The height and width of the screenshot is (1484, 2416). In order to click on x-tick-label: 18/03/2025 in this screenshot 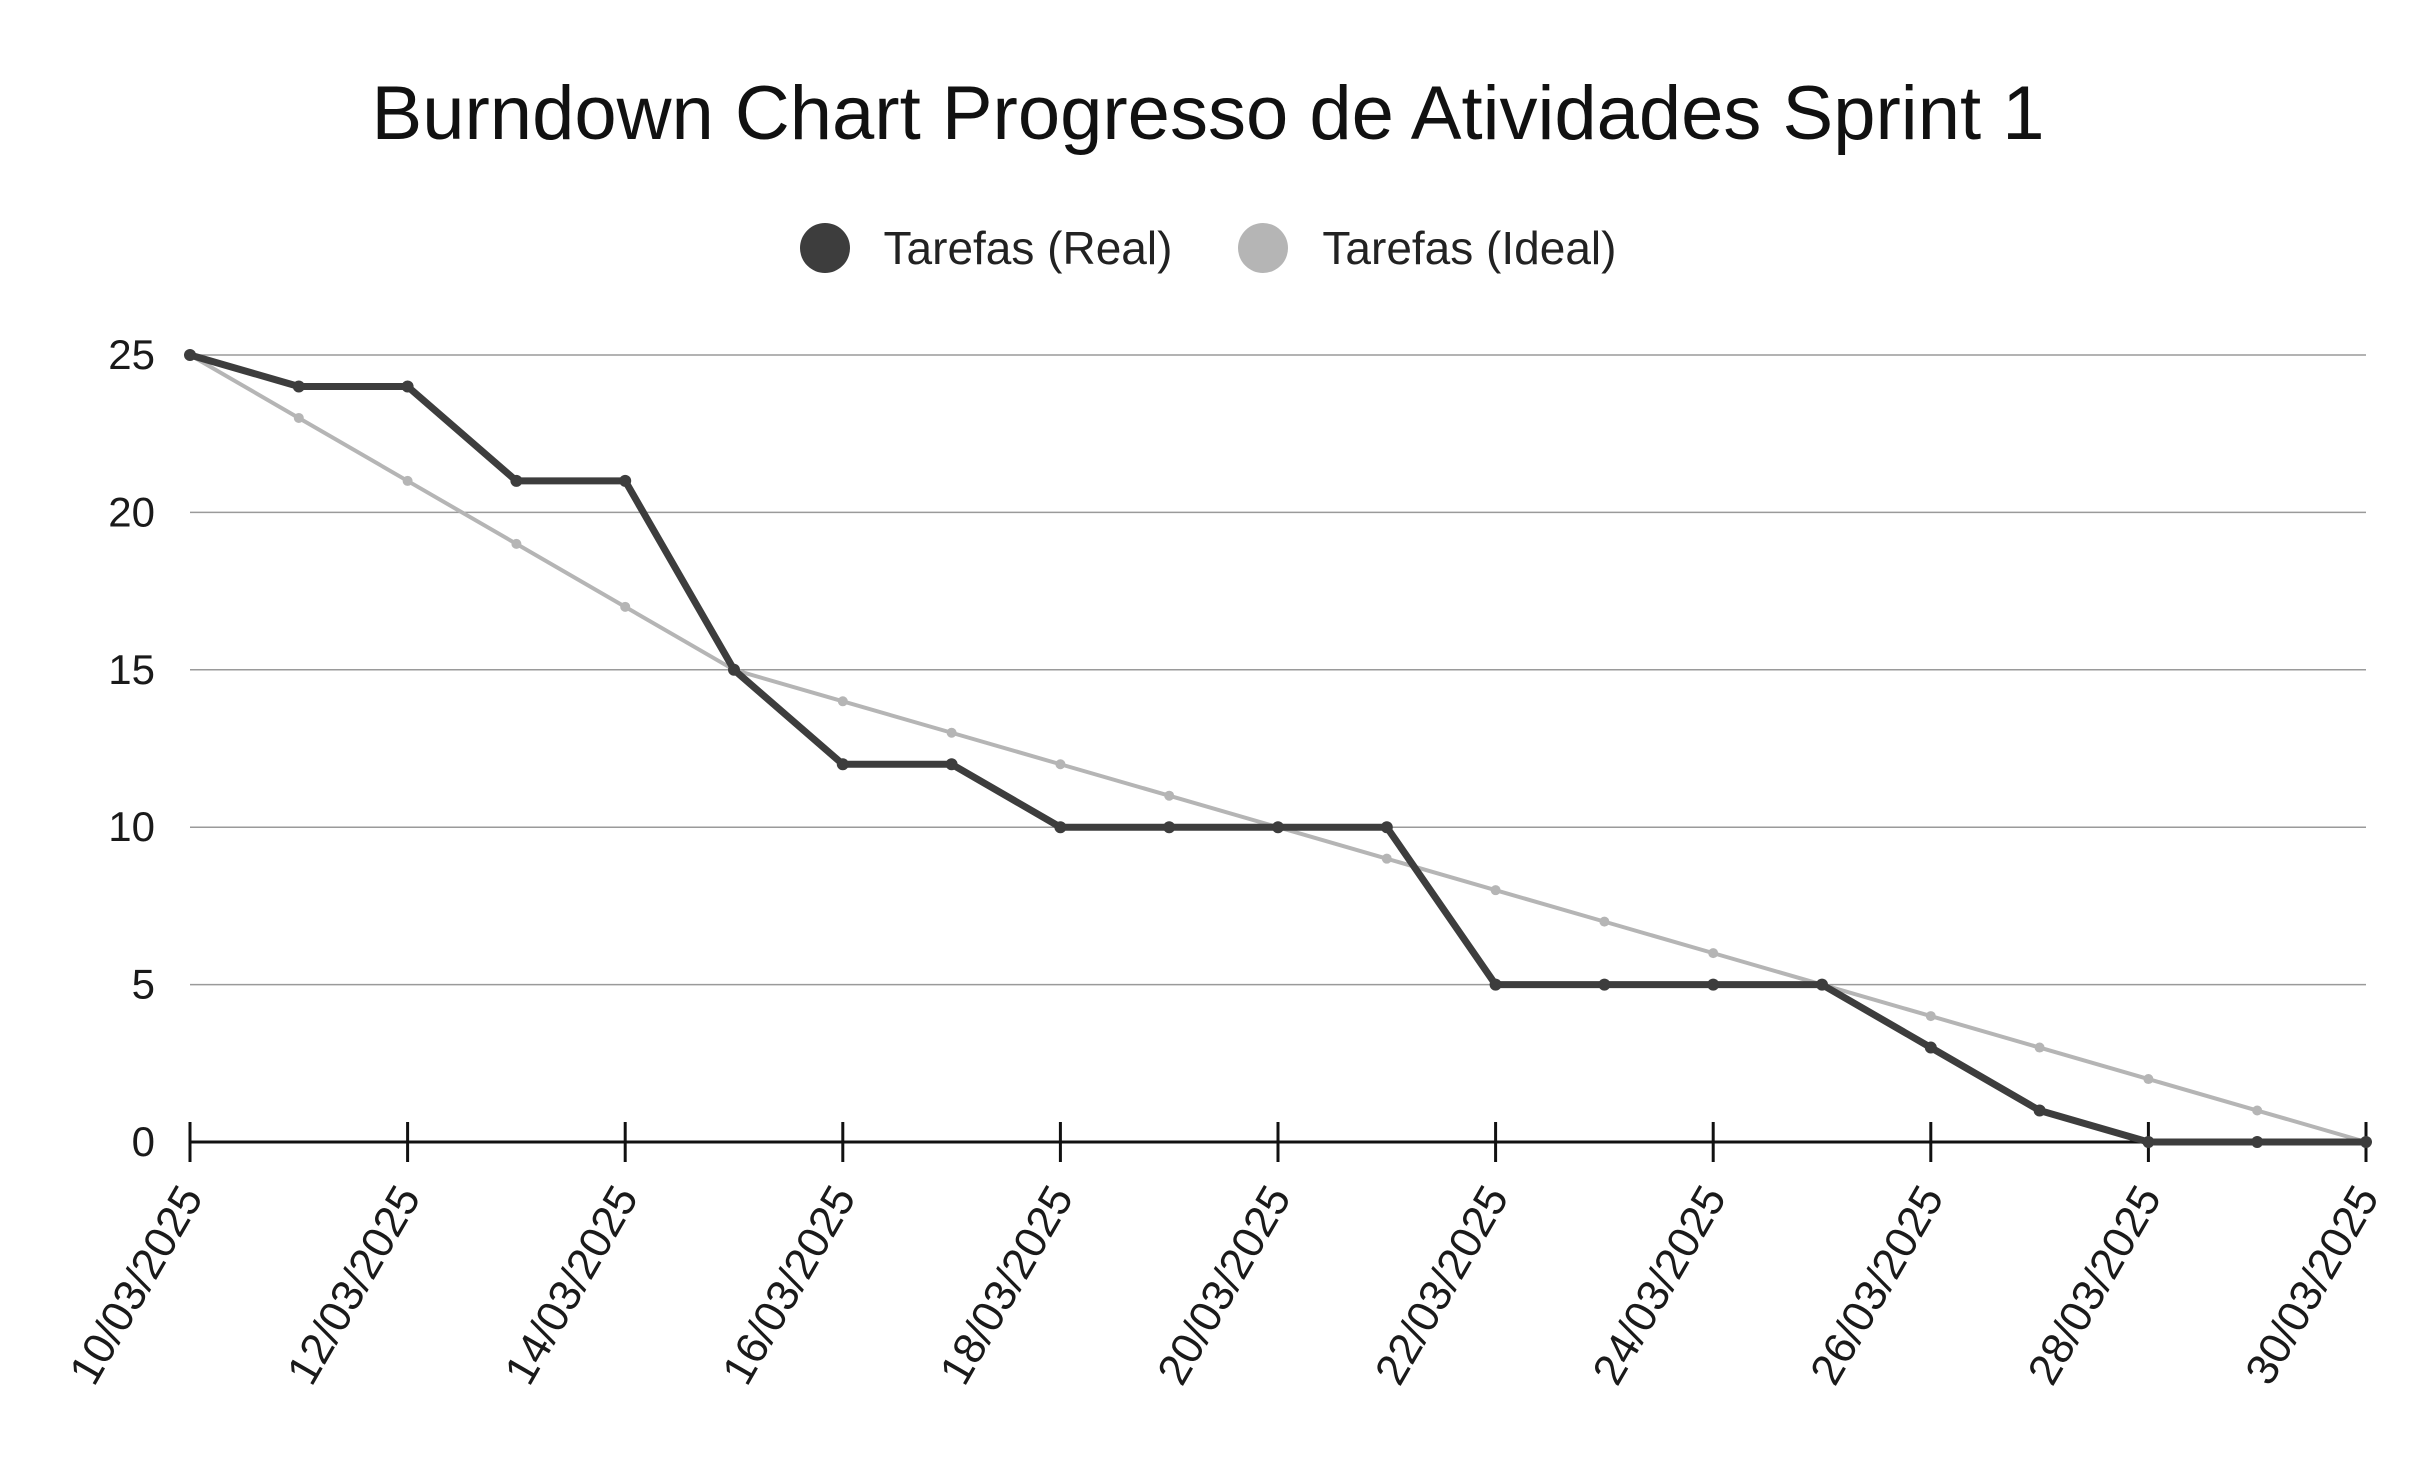, I will do `click(1007, 1285)`.